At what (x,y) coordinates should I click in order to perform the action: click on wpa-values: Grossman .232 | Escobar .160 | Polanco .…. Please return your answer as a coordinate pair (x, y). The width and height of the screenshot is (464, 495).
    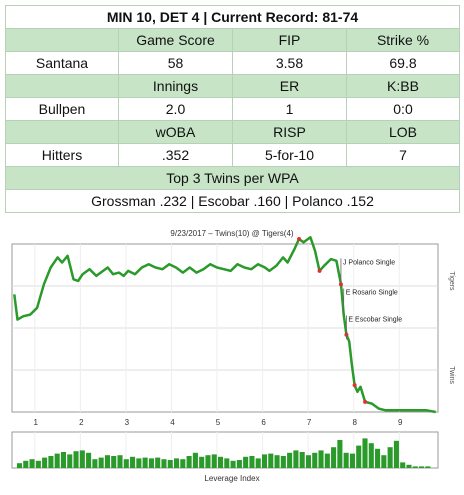
    Looking at the image, I should click on (232, 201).